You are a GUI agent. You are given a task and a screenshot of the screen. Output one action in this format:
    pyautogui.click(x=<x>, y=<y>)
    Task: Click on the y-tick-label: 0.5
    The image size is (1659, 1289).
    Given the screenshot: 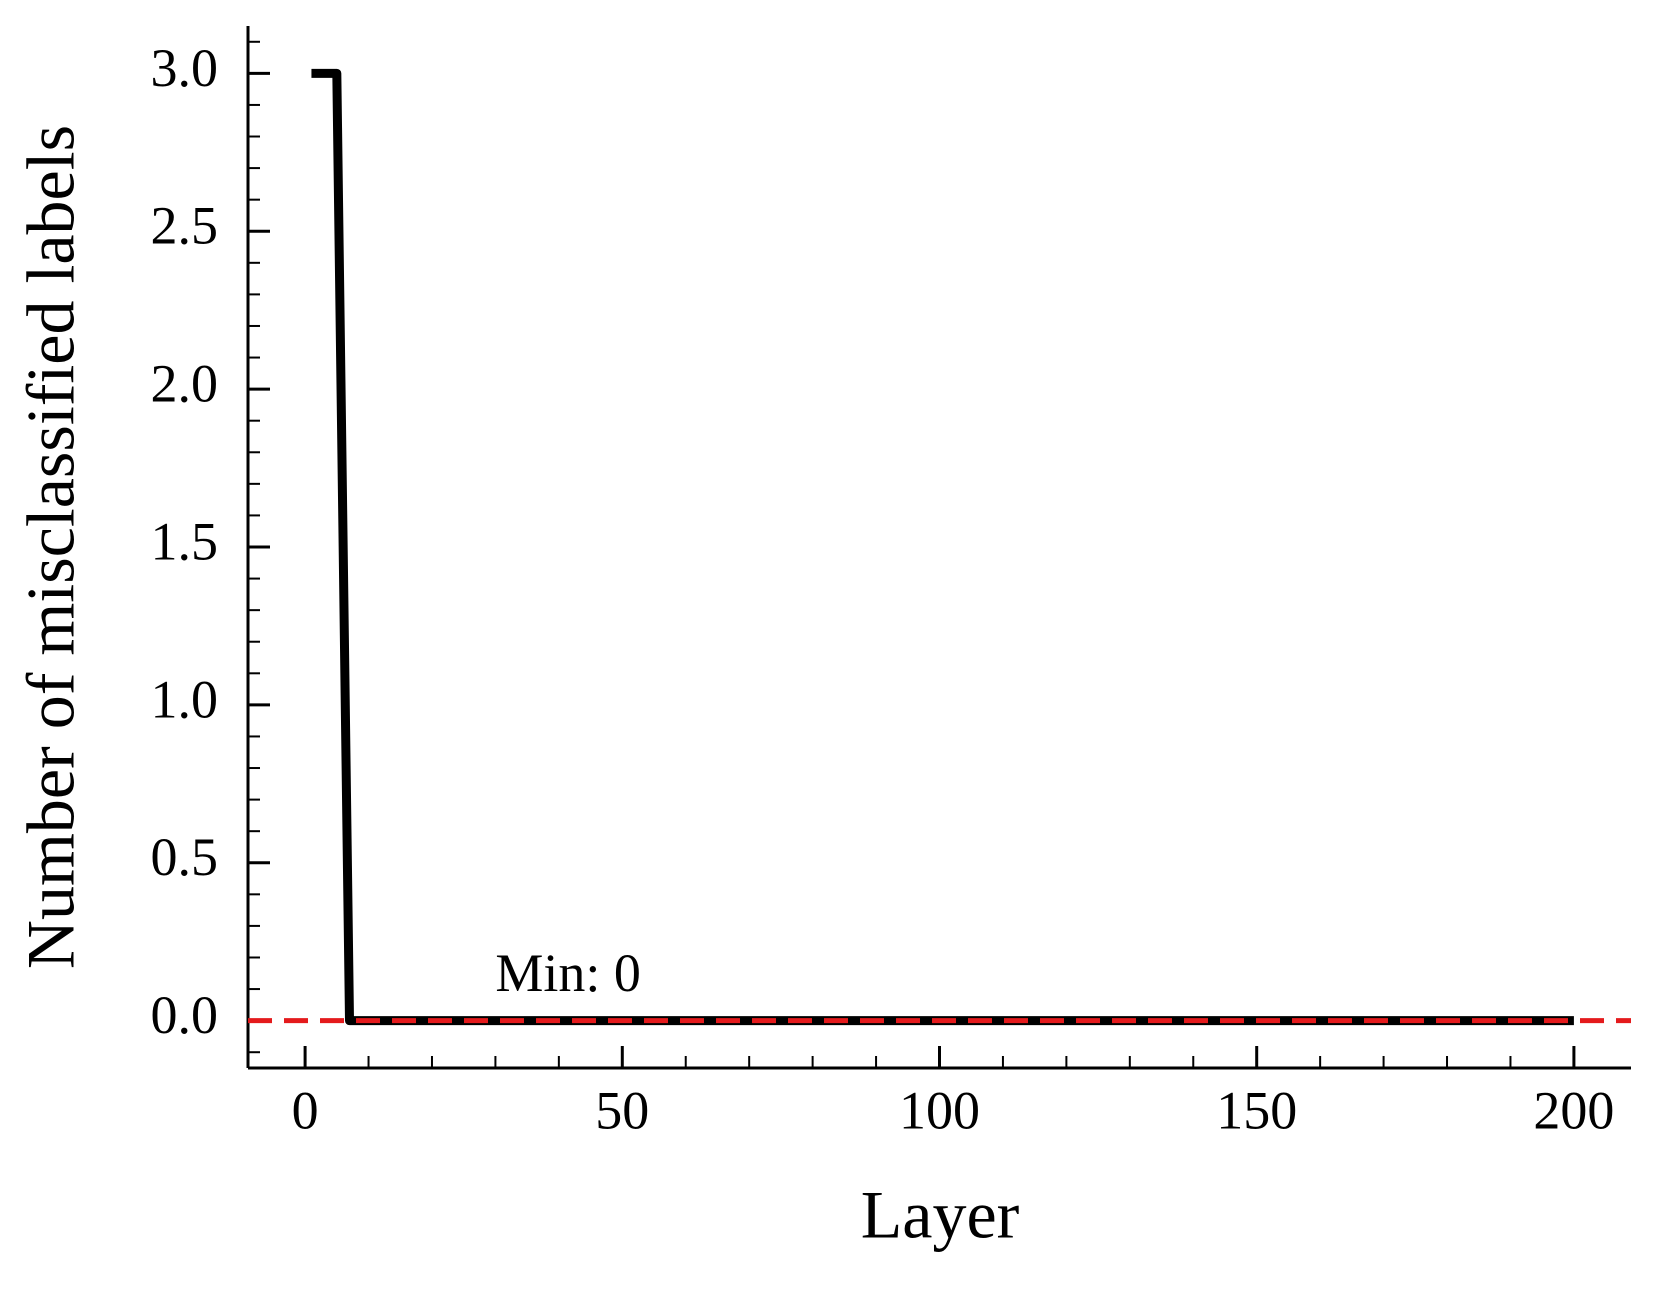 What is the action you would take?
    pyautogui.click(x=185, y=857)
    